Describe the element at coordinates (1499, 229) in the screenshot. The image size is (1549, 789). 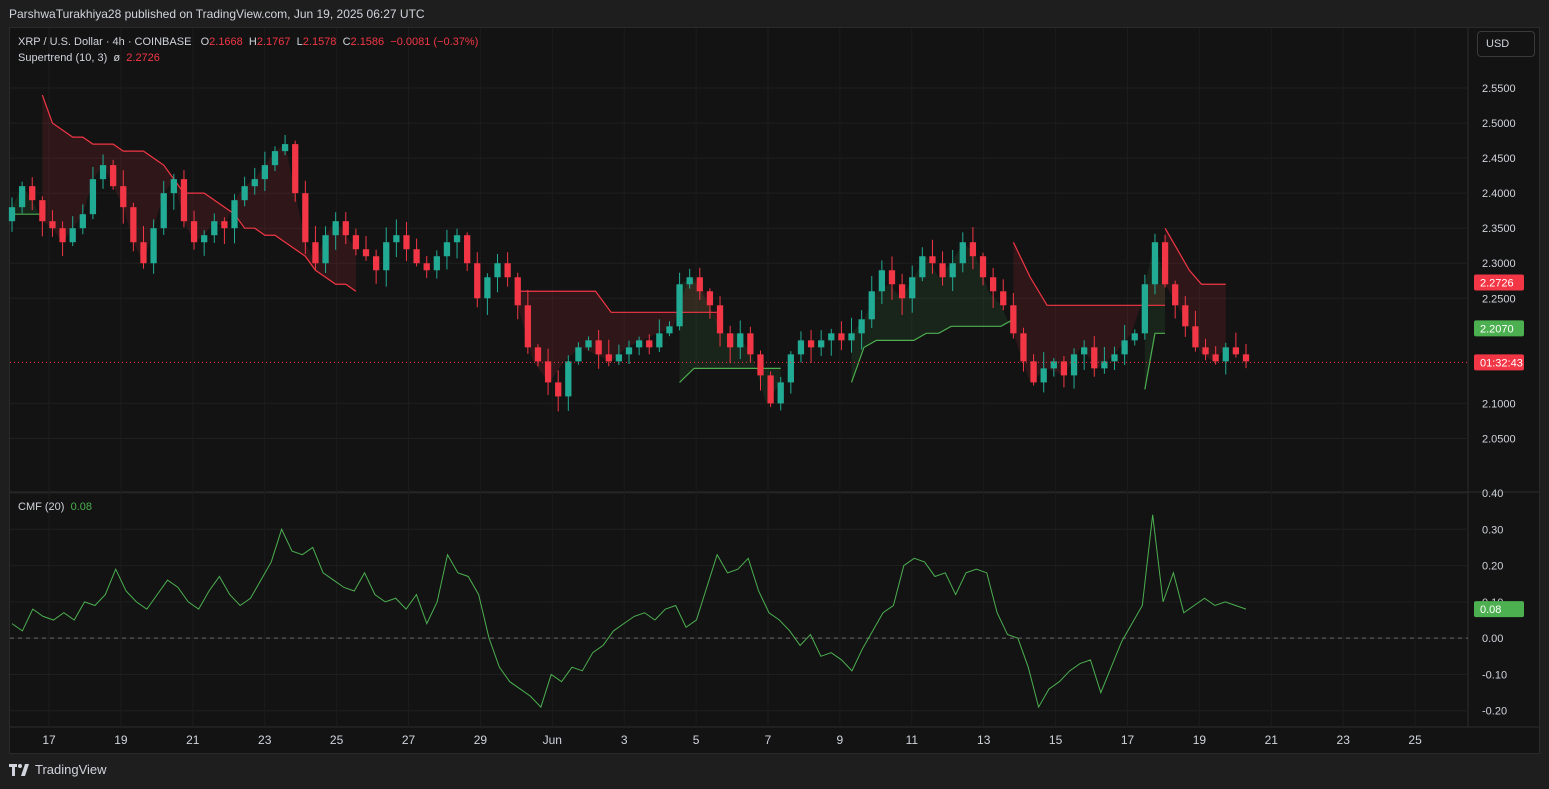
I see `price-tick-label: 2.3500` at that location.